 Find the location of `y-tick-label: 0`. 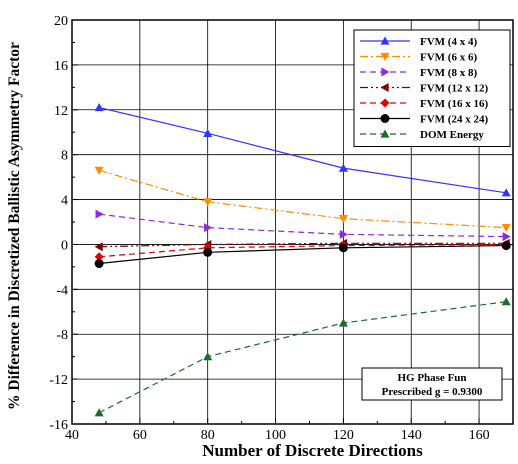

y-tick-label: 0 is located at coordinates (64, 245).